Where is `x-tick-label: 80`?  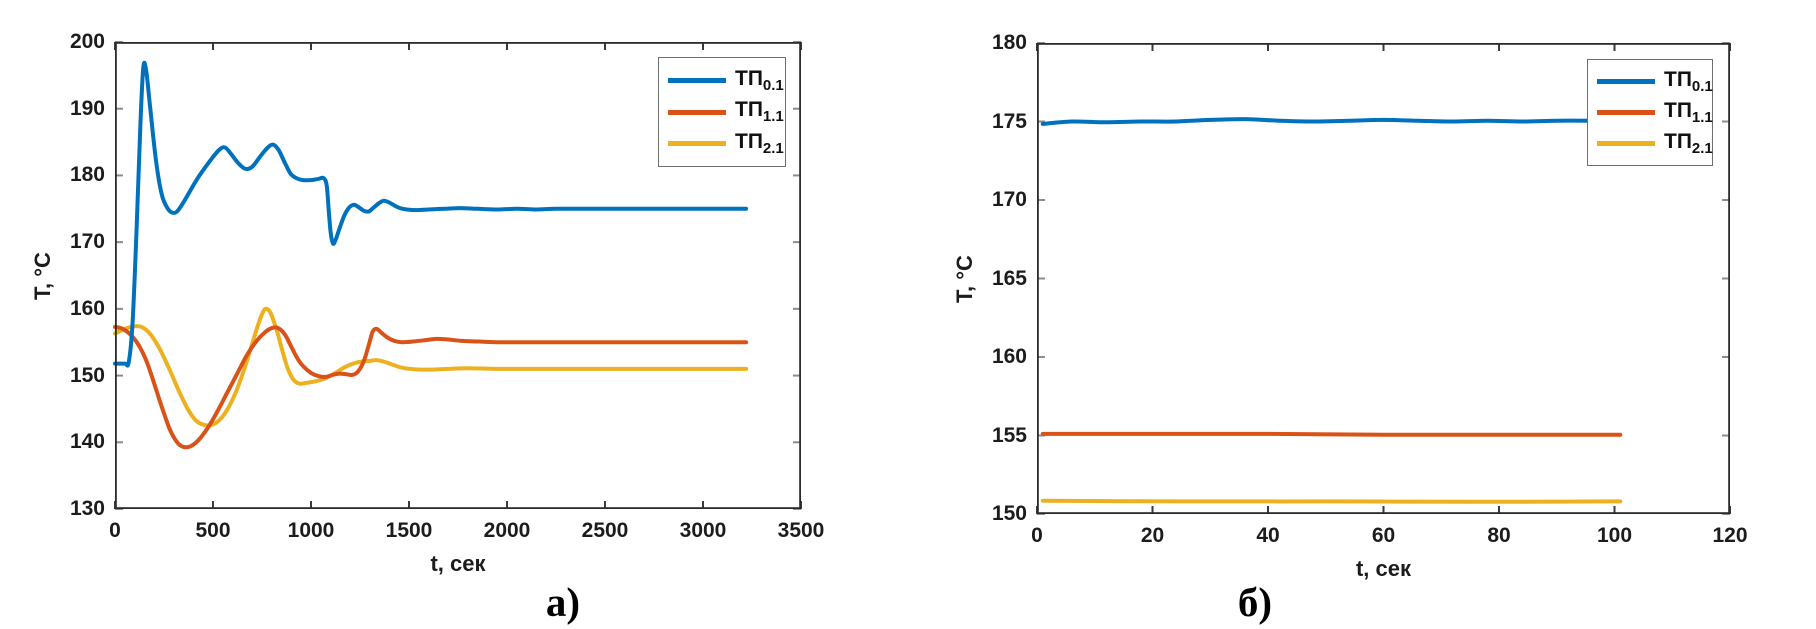 x-tick-label: 80 is located at coordinates (1499, 535).